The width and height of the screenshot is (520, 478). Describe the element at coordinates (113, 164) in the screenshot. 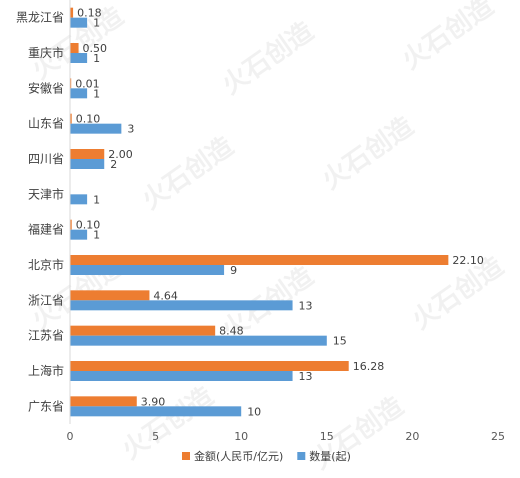

I see `data-label-count: 2` at that location.